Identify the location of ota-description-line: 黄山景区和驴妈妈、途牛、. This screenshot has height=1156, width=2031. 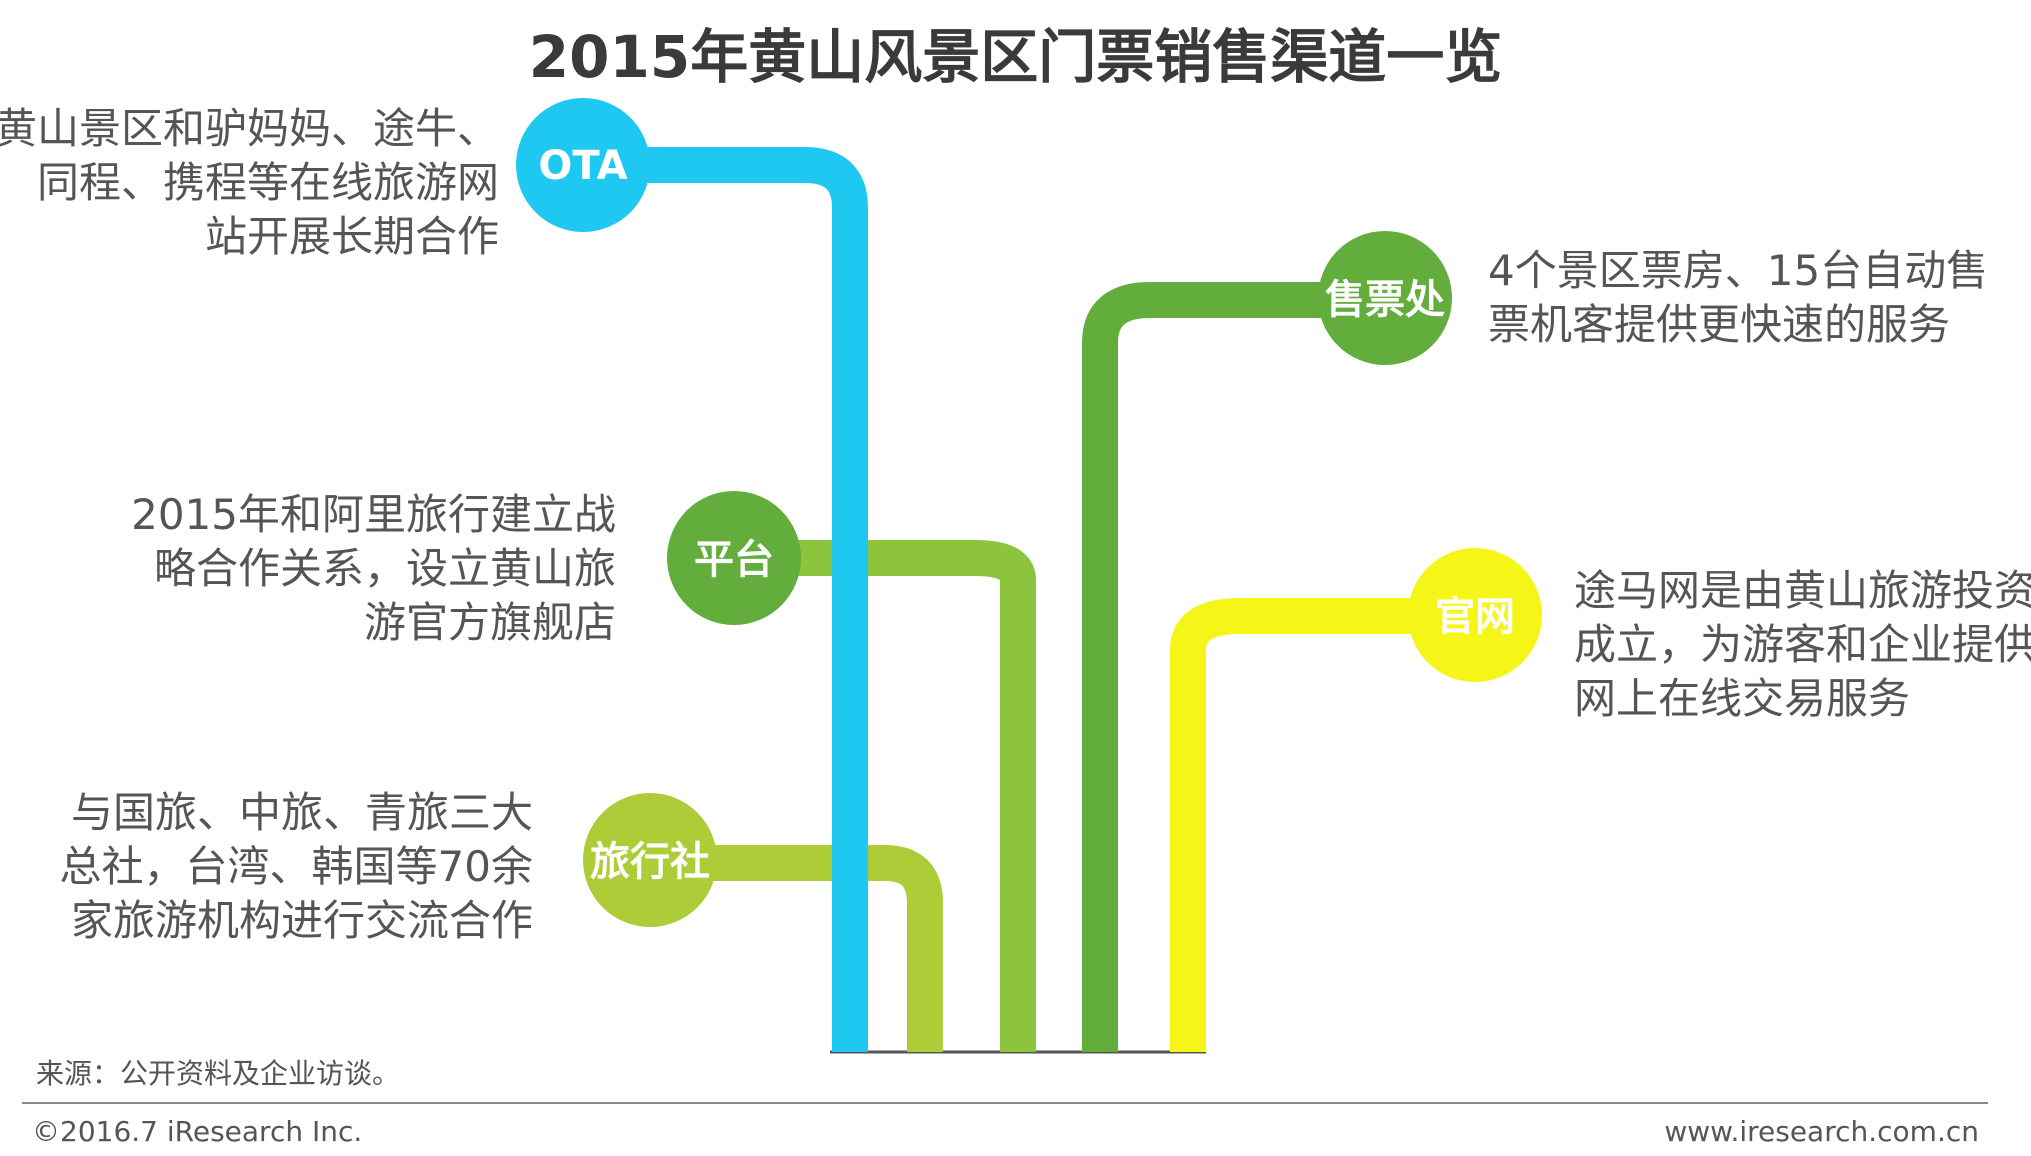
(249, 128).